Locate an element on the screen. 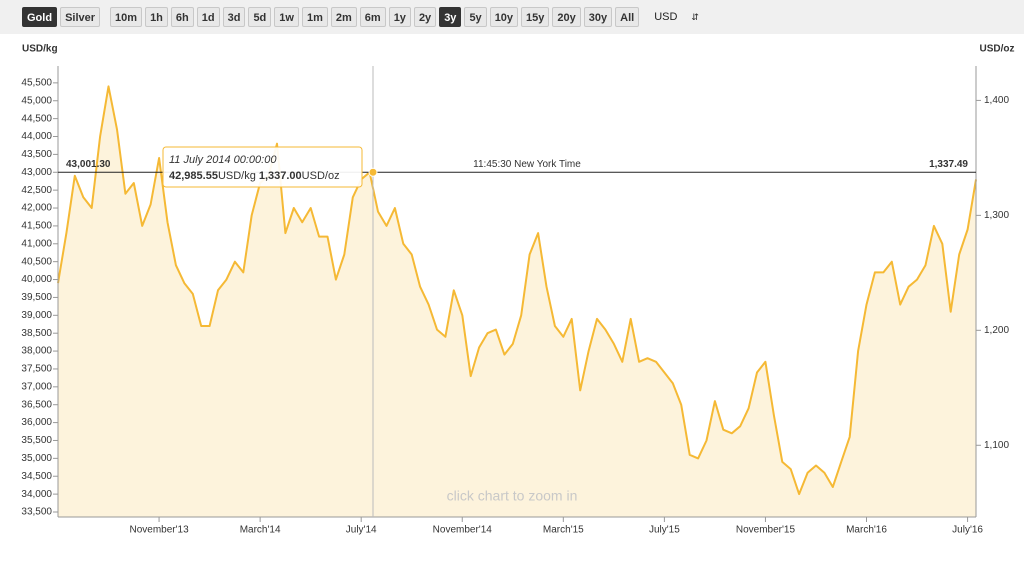 The width and height of the screenshot is (1024, 570). toolbar-button: 5y is located at coordinates (475, 17).